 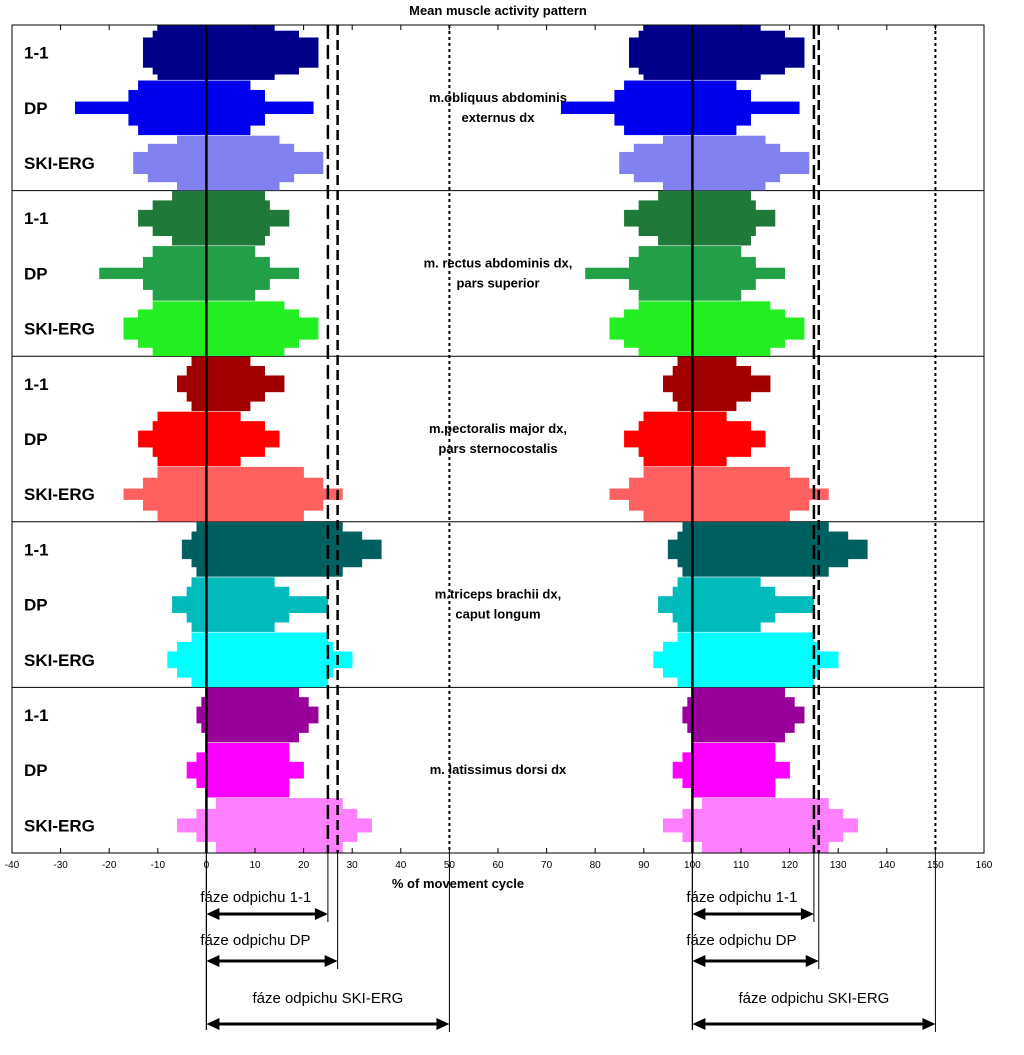 What do you see at coordinates (547, 865) in the screenshot?
I see `x-tick-label: 70` at bounding box center [547, 865].